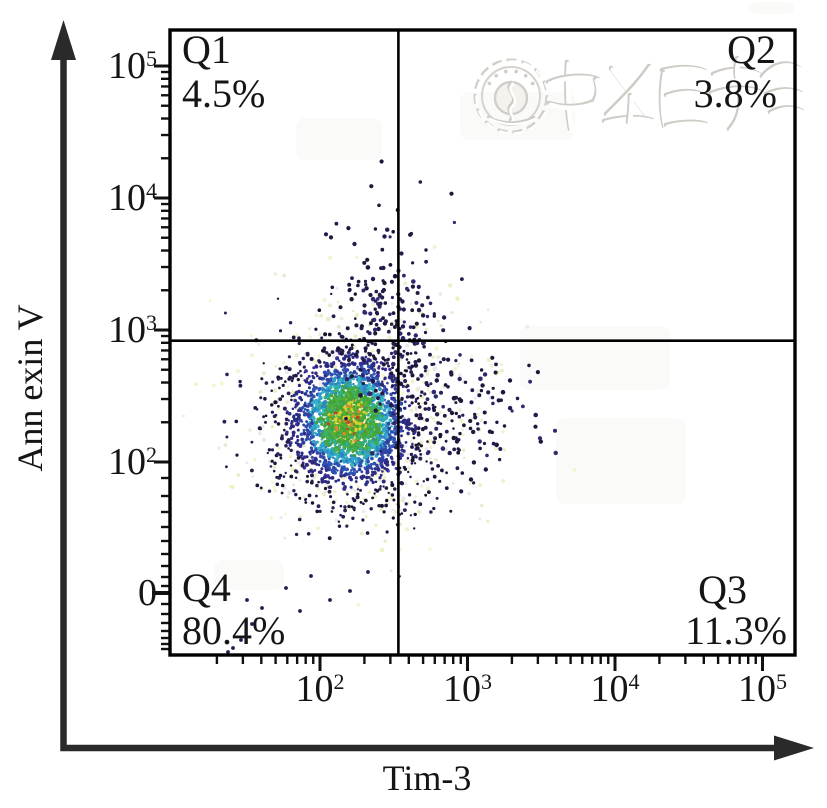 This screenshot has width=827, height=808. Describe the element at coordinates (224, 93) in the screenshot. I see `quadrant-q1-percent: 4.5%` at that location.